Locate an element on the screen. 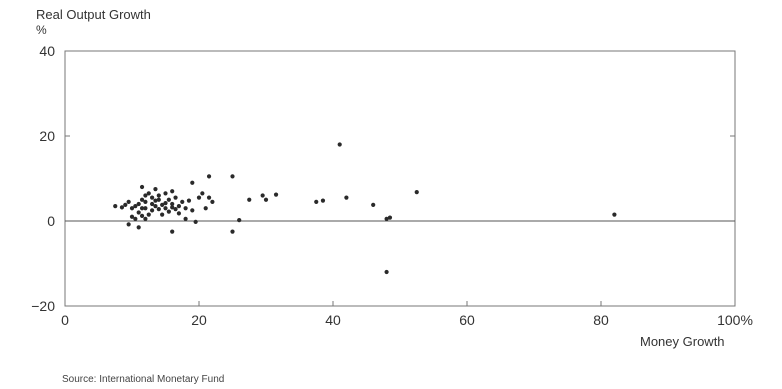  y-axis-unit: % is located at coordinates (41, 30).